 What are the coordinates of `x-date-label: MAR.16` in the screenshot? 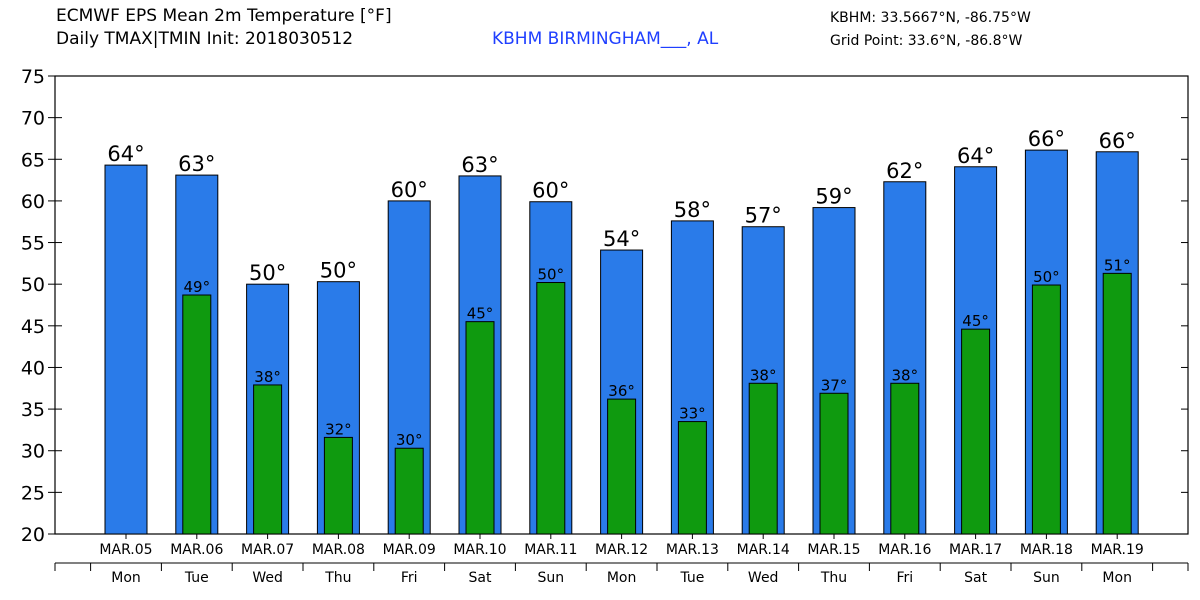 It's located at (904, 550).